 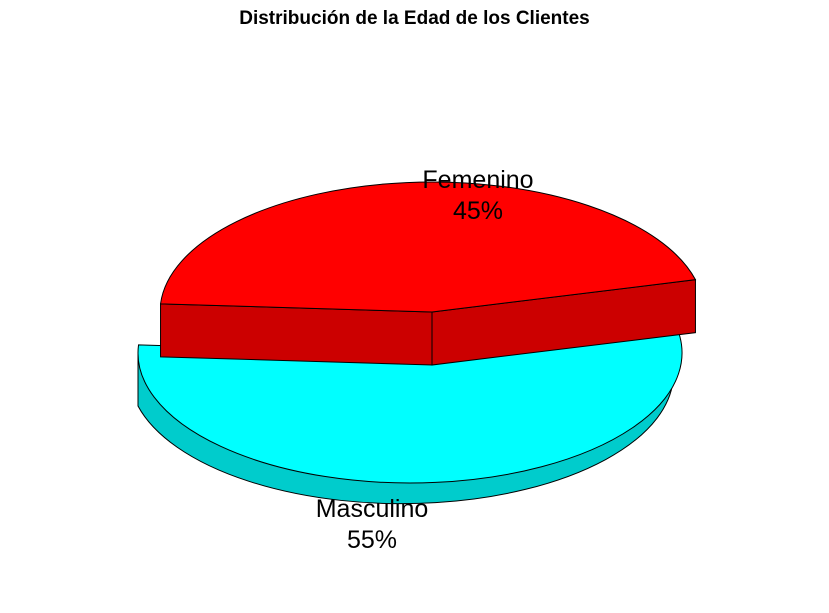 I want to click on slice-femenino-top, so click(x=428, y=247).